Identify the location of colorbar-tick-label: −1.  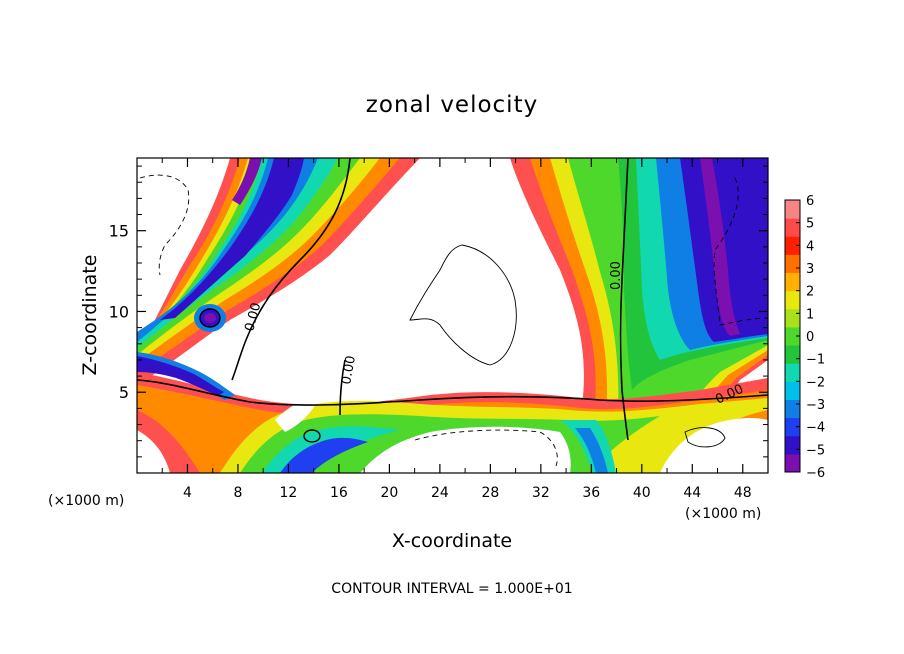
(815, 360).